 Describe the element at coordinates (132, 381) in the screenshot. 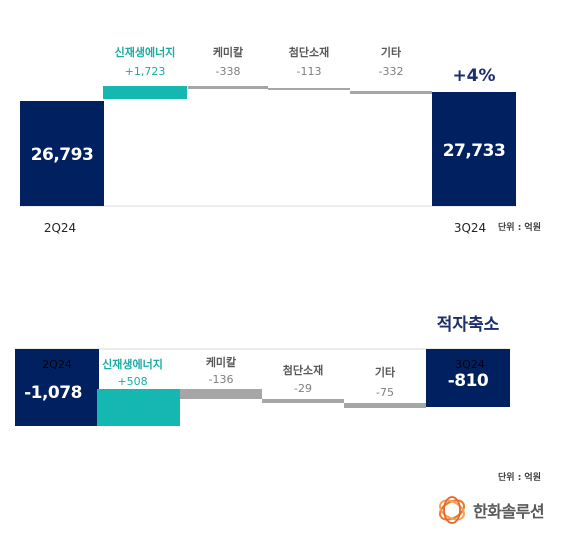

I see `step-value-label: +508` at that location.